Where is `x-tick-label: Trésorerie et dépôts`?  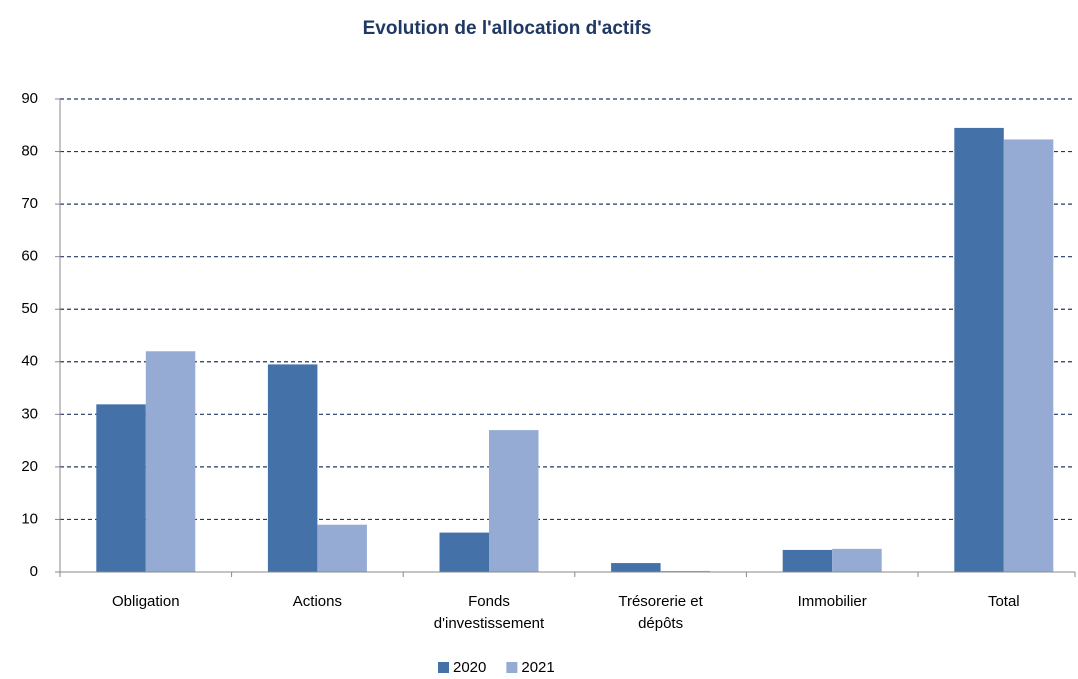
x-tick-label: Trésorerie et dépôts is located at coordinates (660, 612).